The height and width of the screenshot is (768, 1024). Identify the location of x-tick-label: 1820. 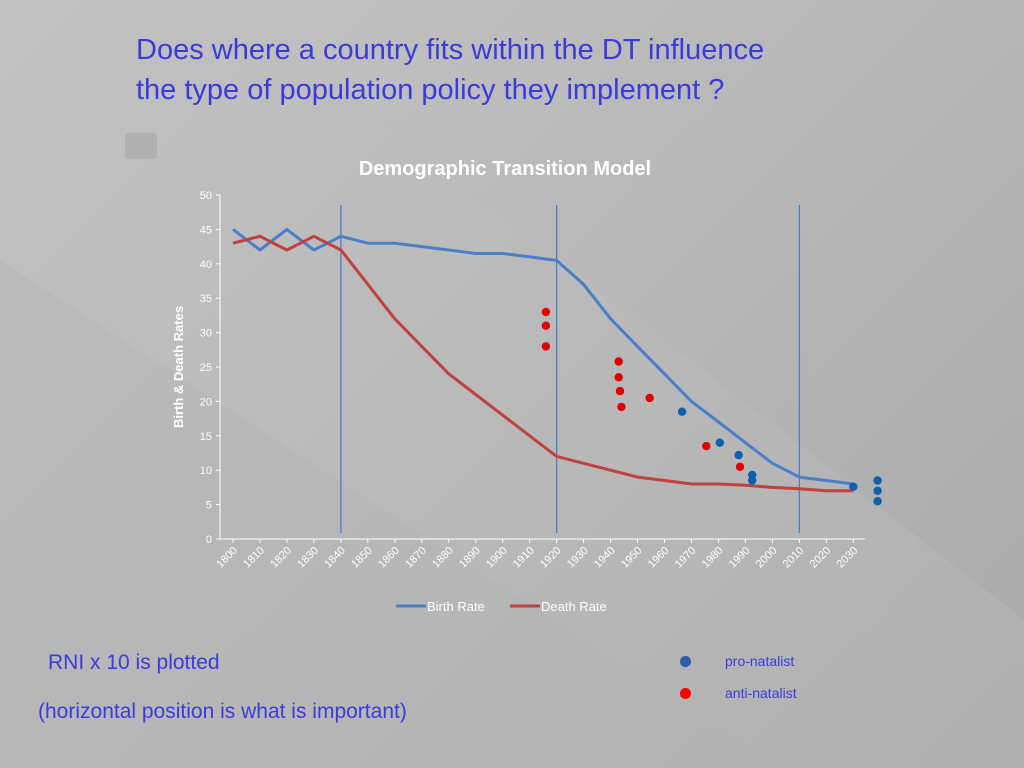
(281, 558).